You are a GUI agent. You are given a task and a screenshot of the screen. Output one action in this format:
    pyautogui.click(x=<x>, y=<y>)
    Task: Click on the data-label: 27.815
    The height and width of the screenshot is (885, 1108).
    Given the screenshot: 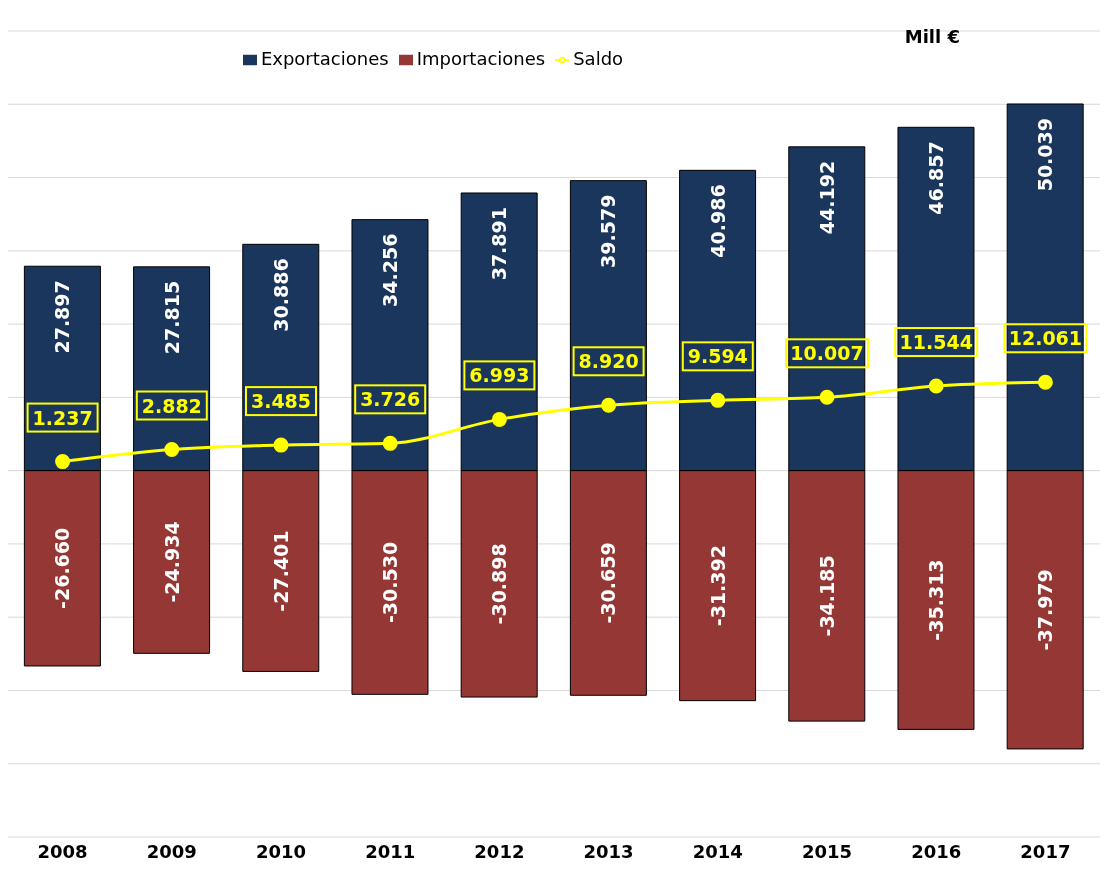 What is the action you would take?
    pyautogui.click(x=171, y=317)
    